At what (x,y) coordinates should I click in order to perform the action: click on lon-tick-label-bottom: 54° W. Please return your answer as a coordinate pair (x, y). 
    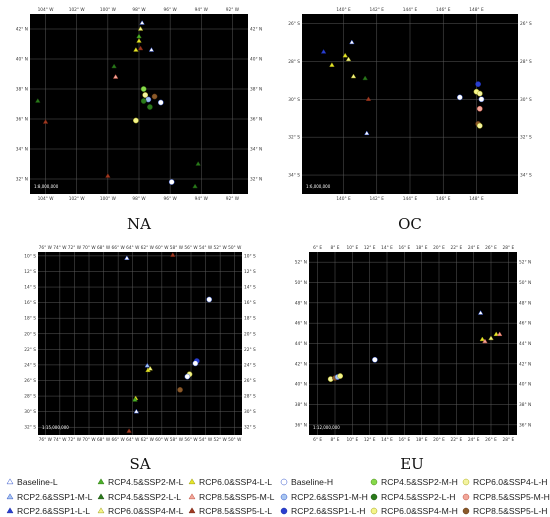
    Looking at the image, I should click on (206, 440).